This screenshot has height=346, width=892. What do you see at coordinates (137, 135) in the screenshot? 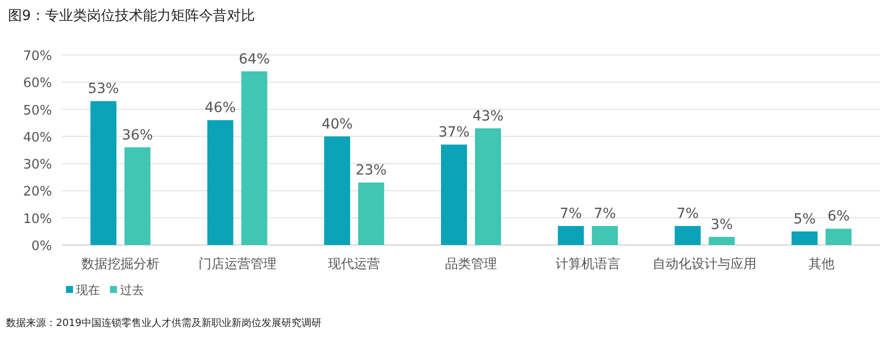
I see `data-label: 36%` at bounding box center [137, 135].